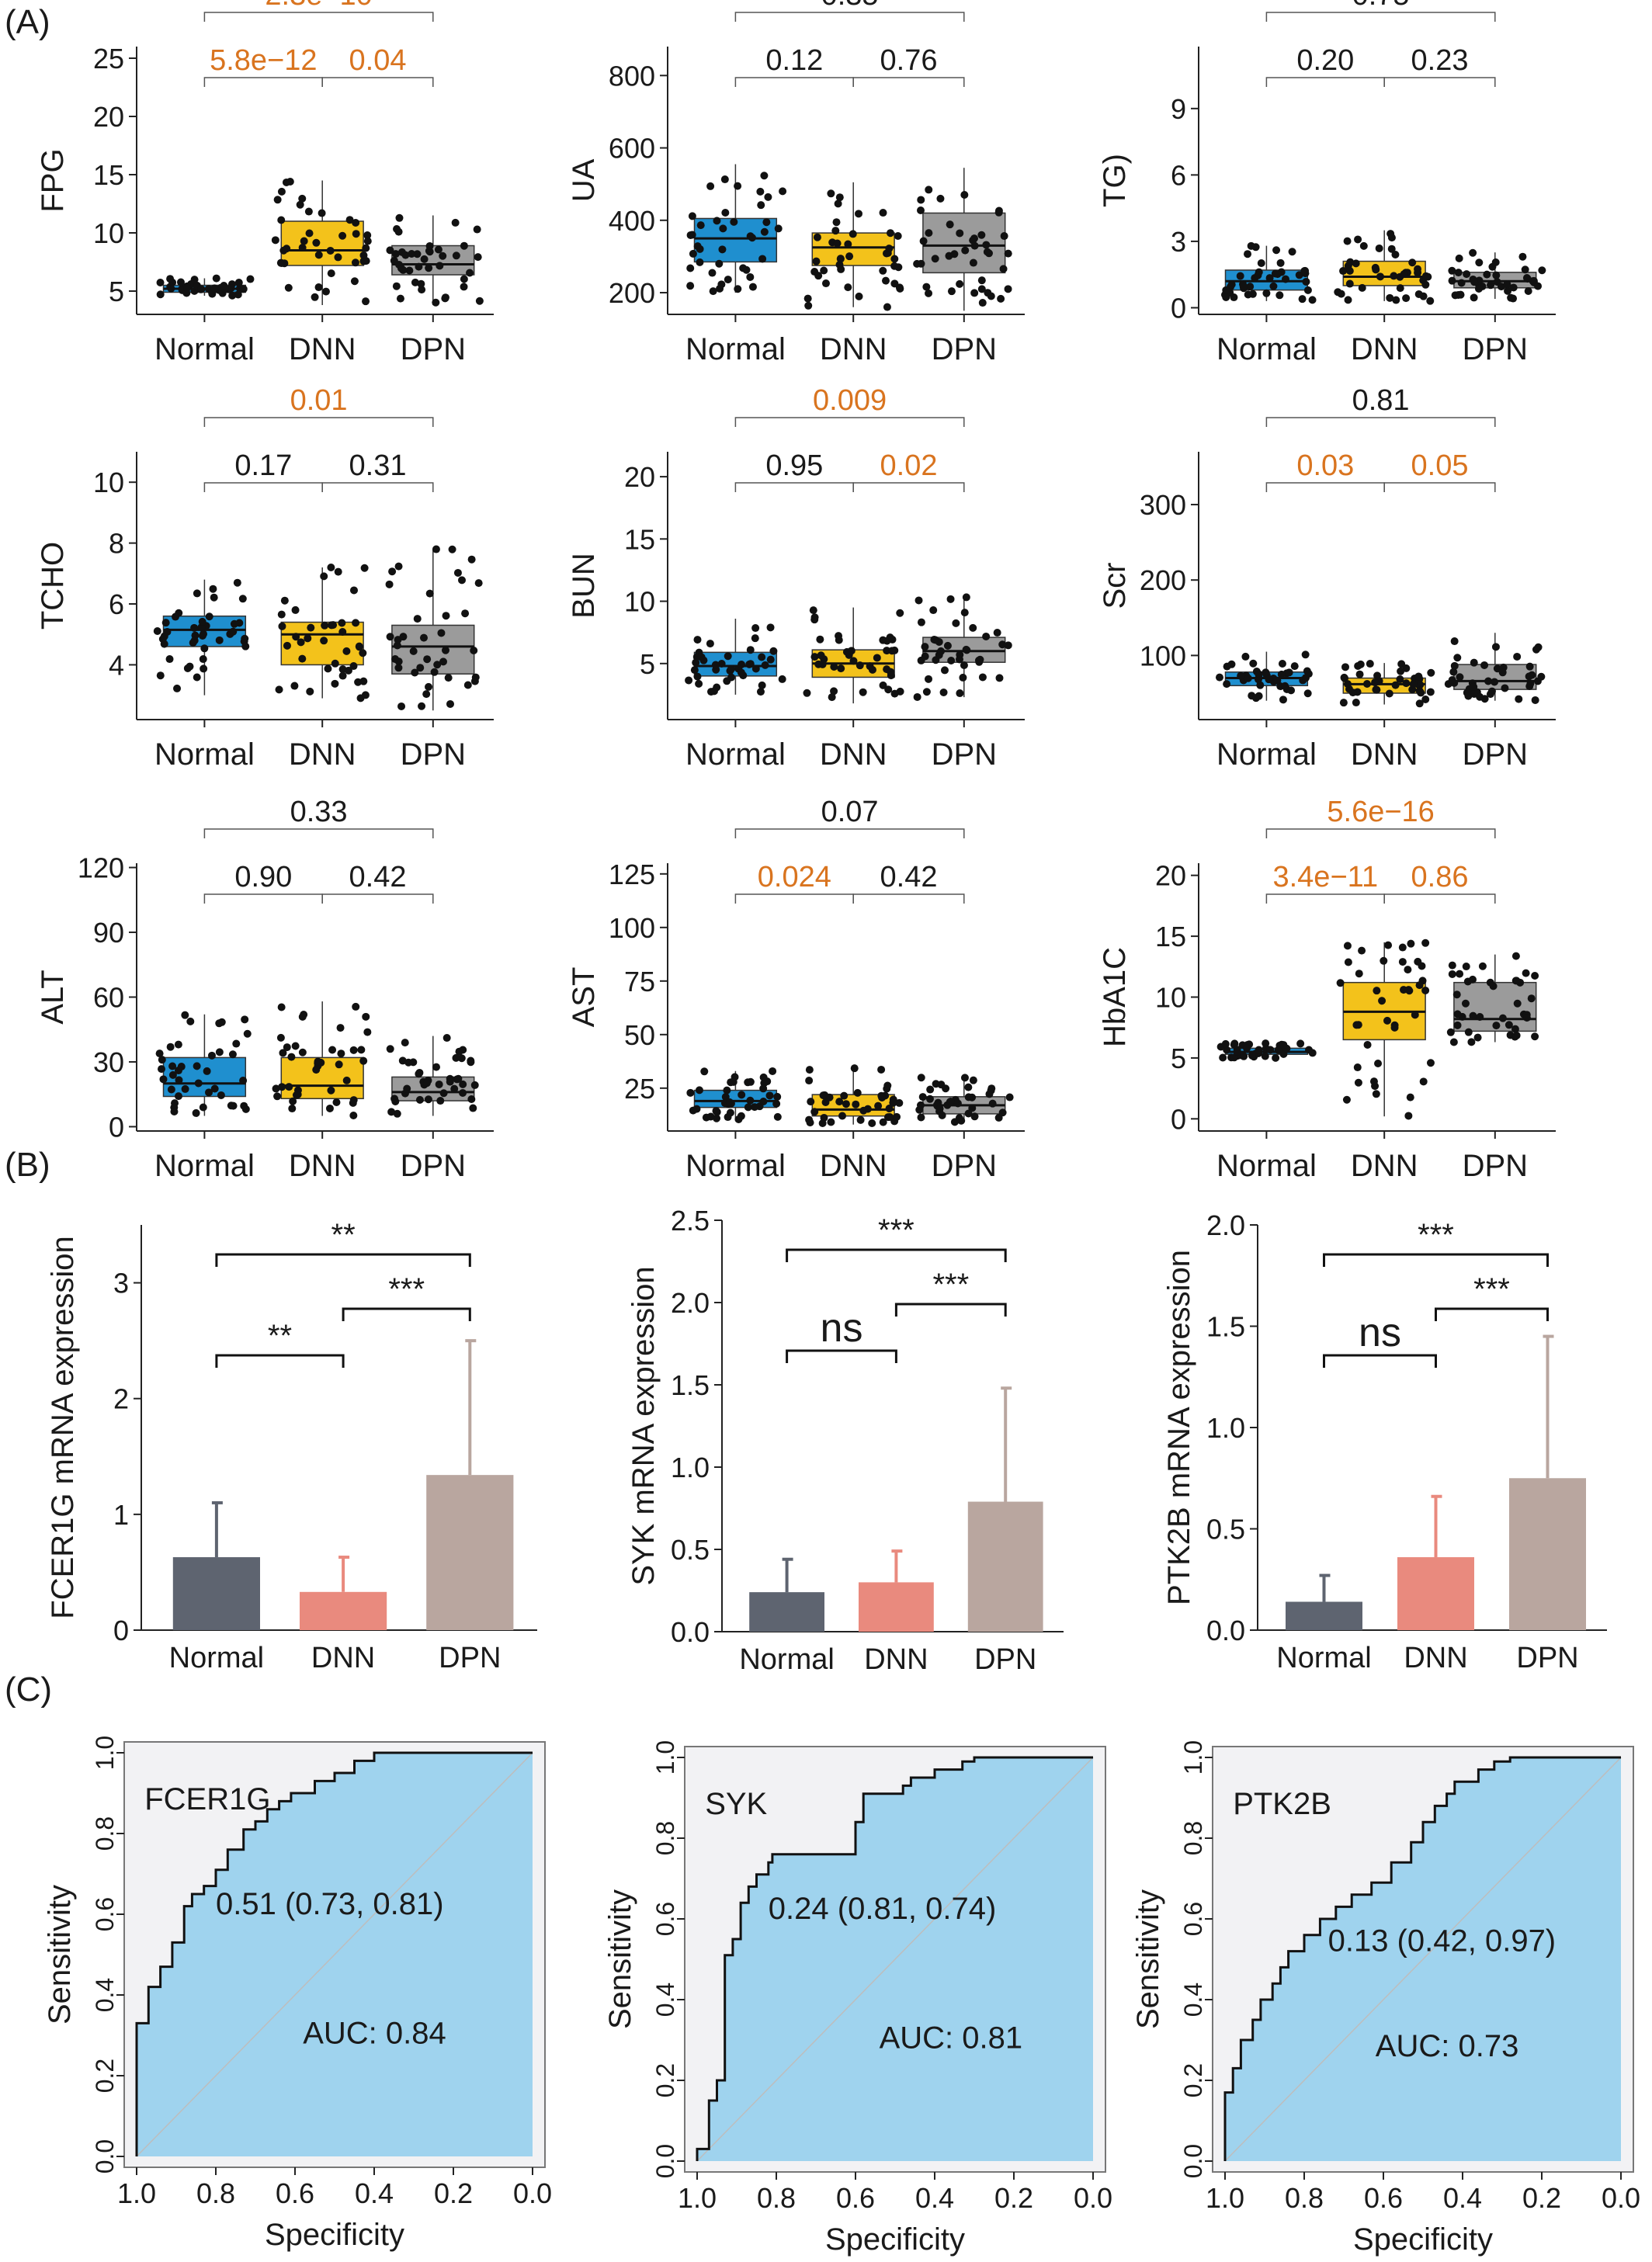  What do you see at coordinates (665, 2161) in the screenshot?
I see `y-tick-label: 0.0` at bounding box center [665, 2161].